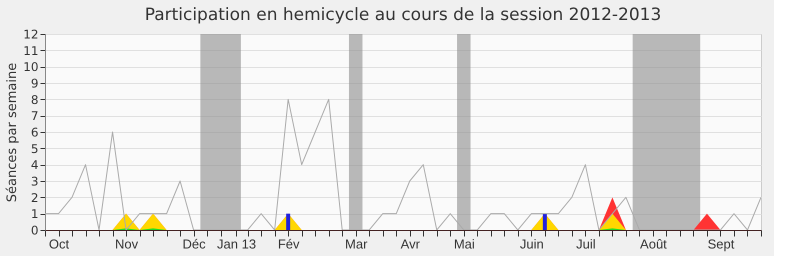 The width and height of the screenshot is (800, 267). What do you see at coordinates (532, 244) in the screenshot?
I see `x-tick-label: Juin` at bounding box center [532, 244].